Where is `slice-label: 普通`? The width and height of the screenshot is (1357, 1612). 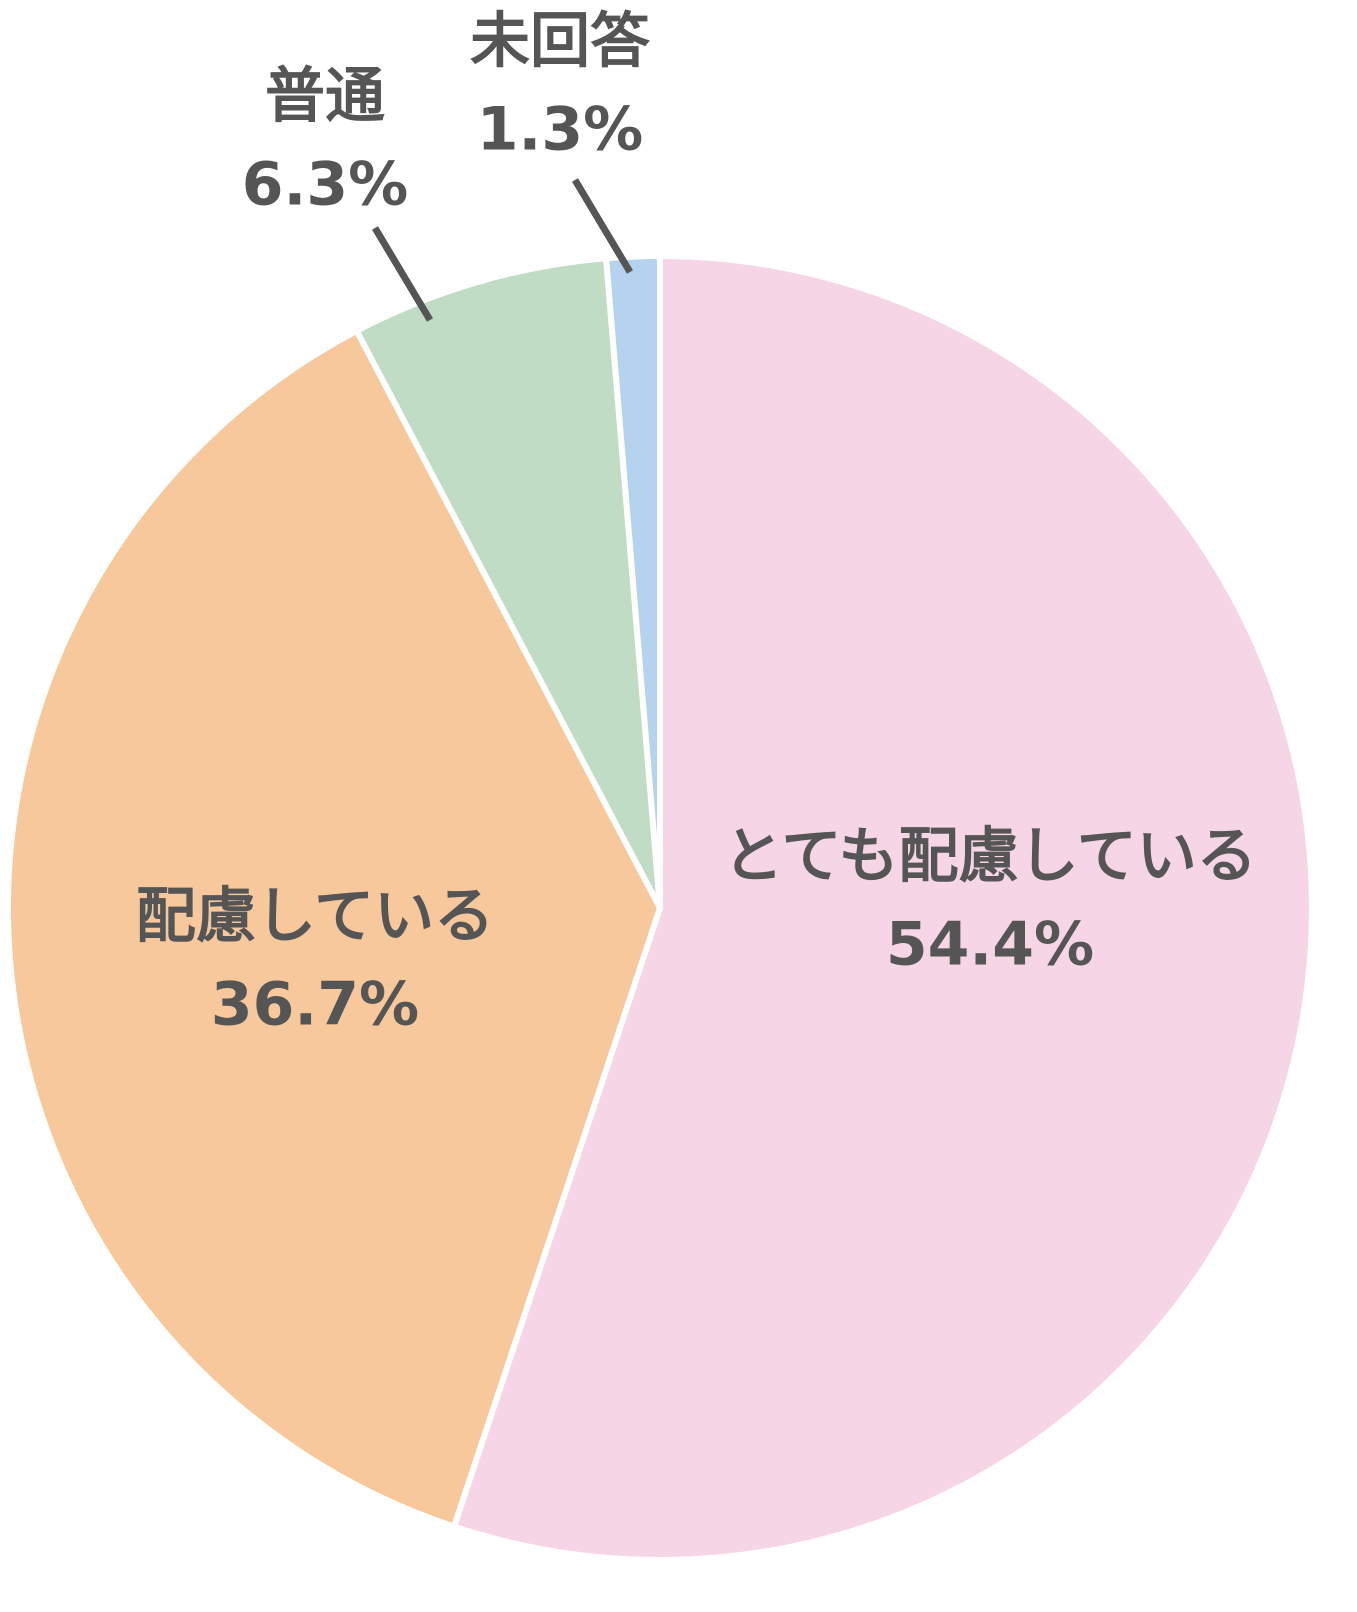
slice-label: 普通 is located at coordinates (325, 97).